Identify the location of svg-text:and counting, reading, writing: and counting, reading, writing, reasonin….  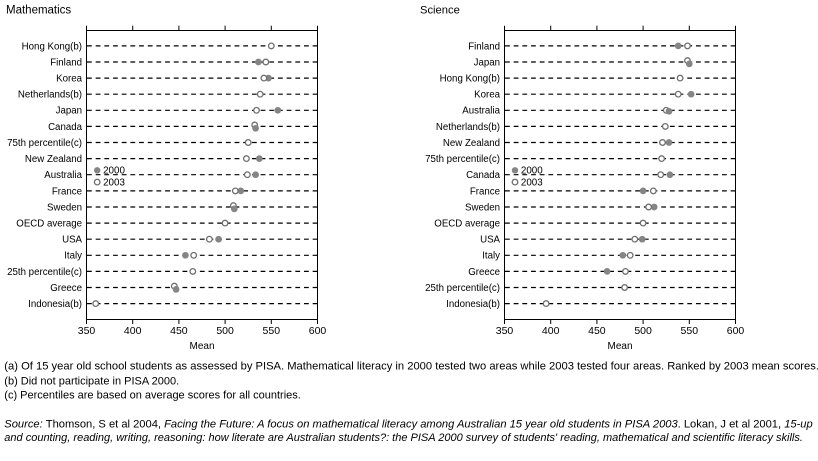
(403, 438).